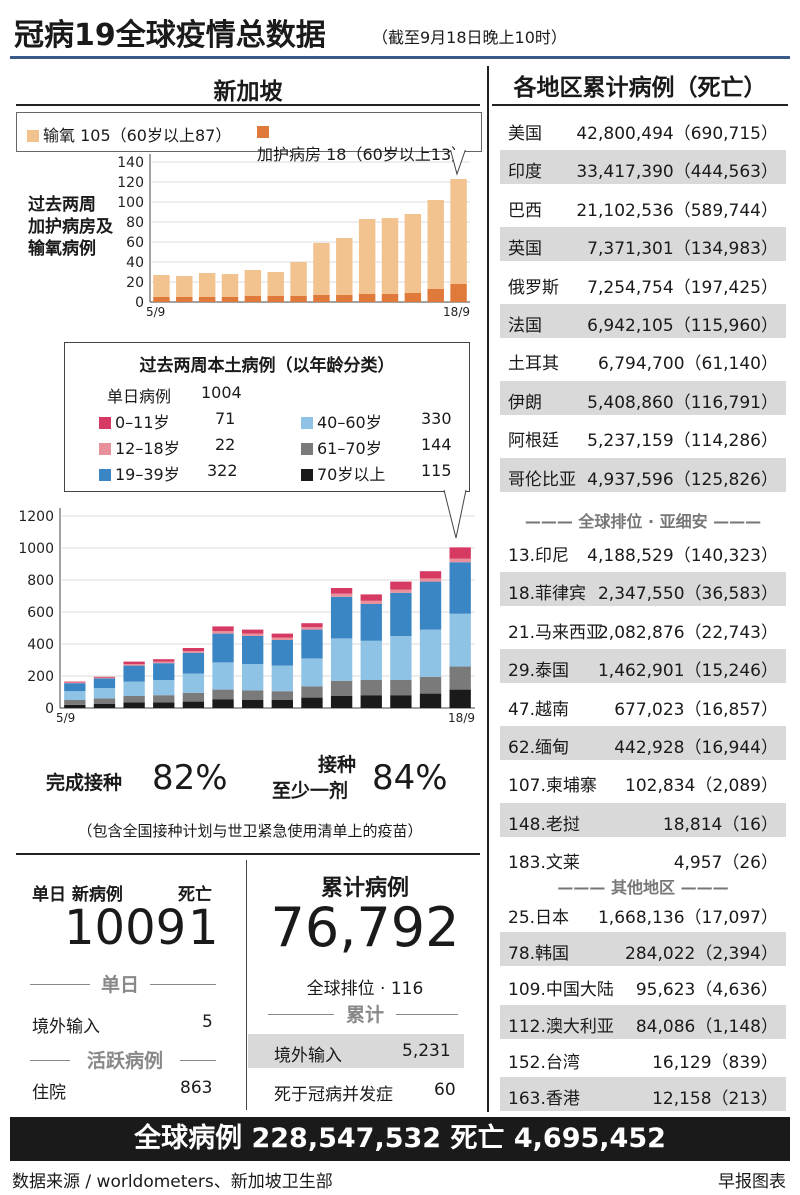 This screenshot has height=1195, width=800. Describe the element at coordinates (249, 138) in the screenshot. I see `chart1-legend: 输氧 105（60岁以上87） 加护病房 18（60岁以上13）` at that location.